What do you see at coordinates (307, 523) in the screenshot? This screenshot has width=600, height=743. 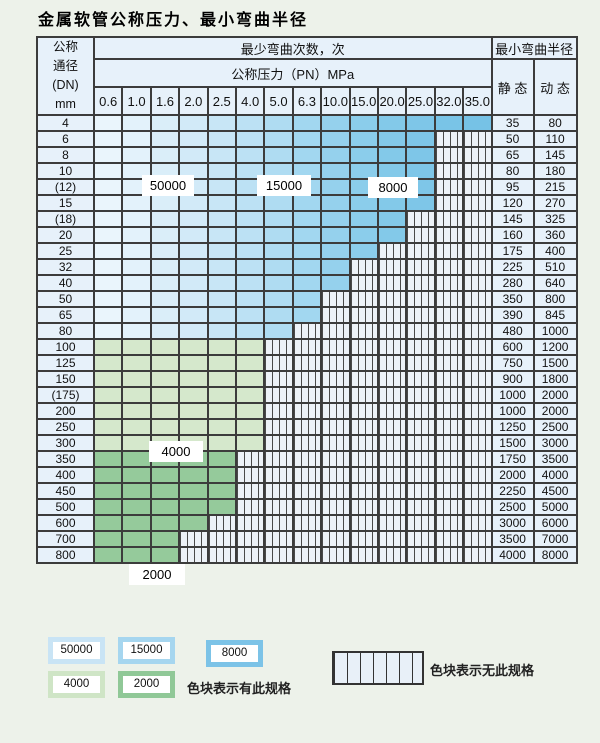 I see `table-row: 600 3000 6000` at bounding box center [307, 523].